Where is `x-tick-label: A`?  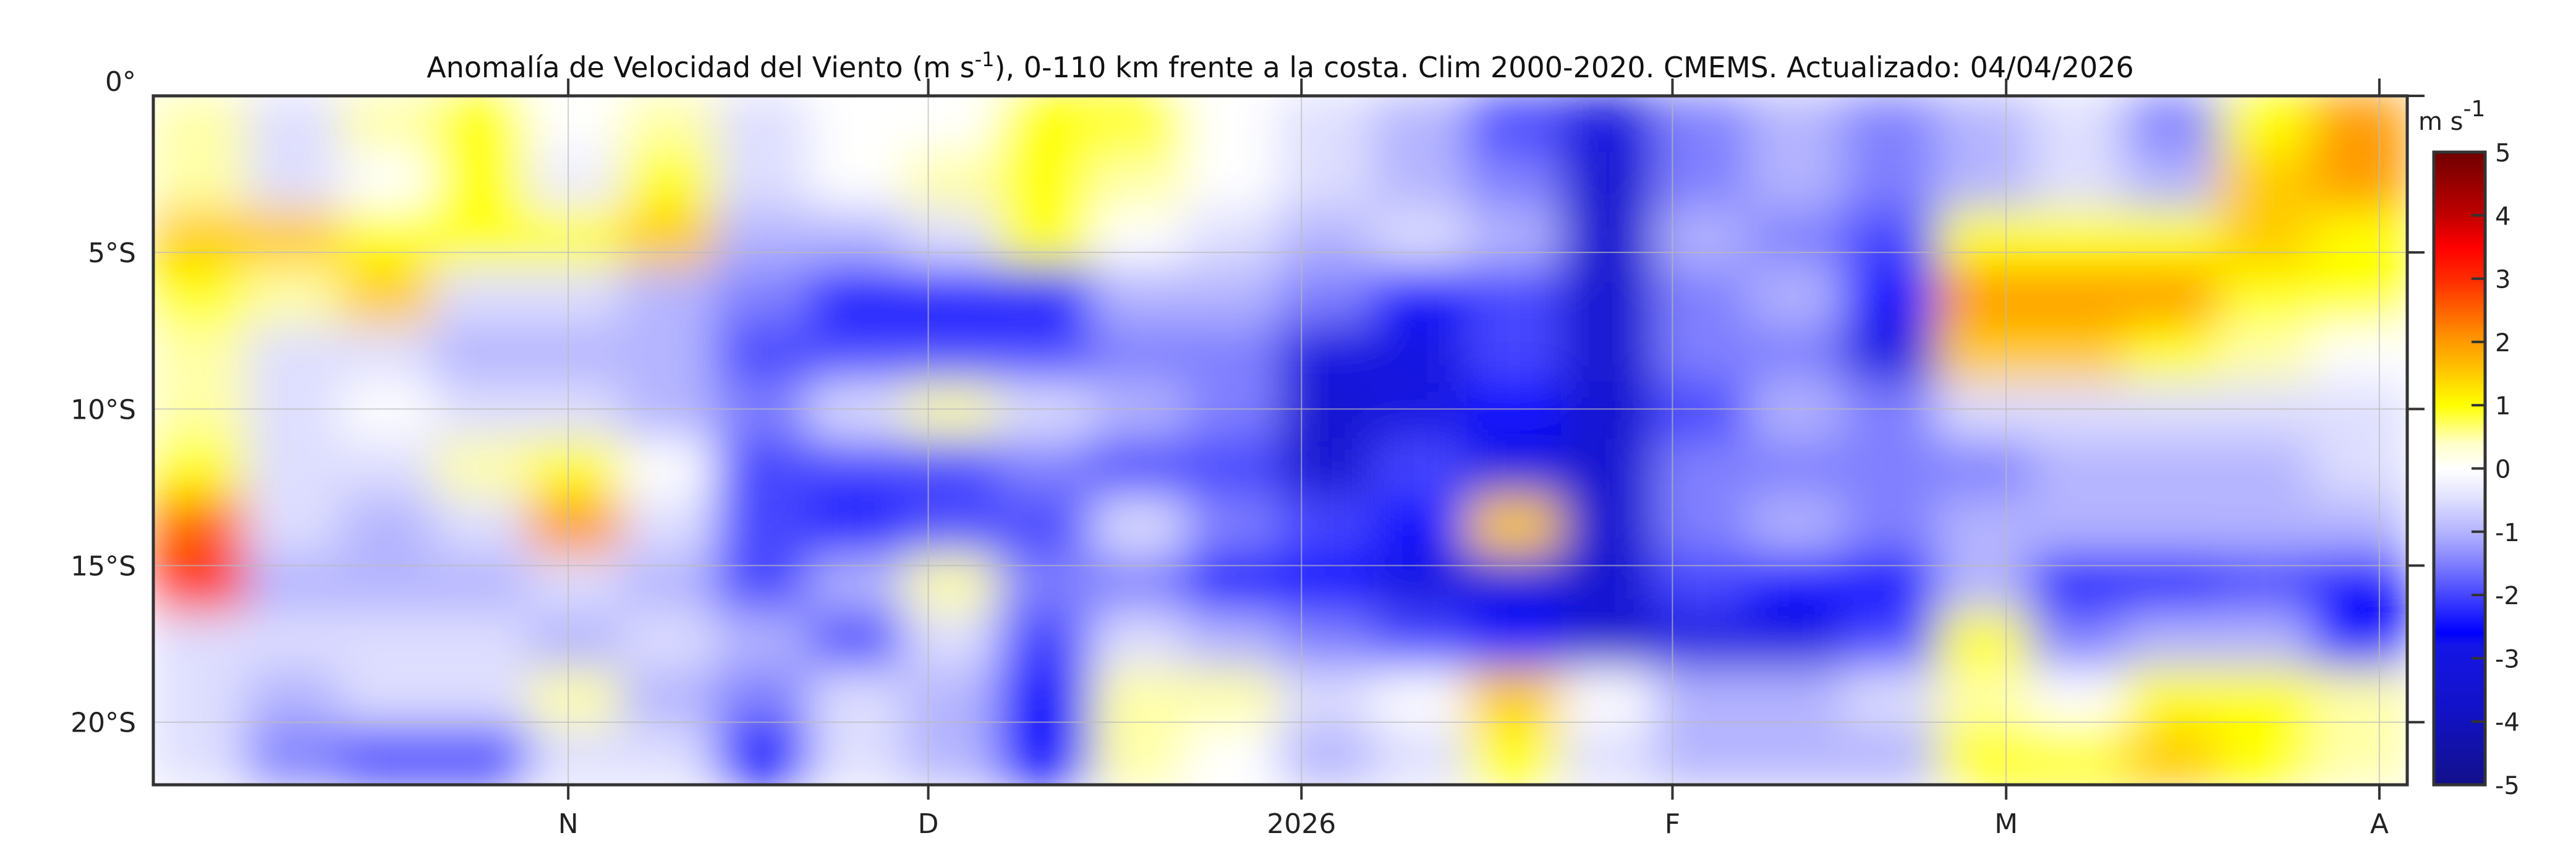 x-tick-label: A is located at coordinates (2379, 824).